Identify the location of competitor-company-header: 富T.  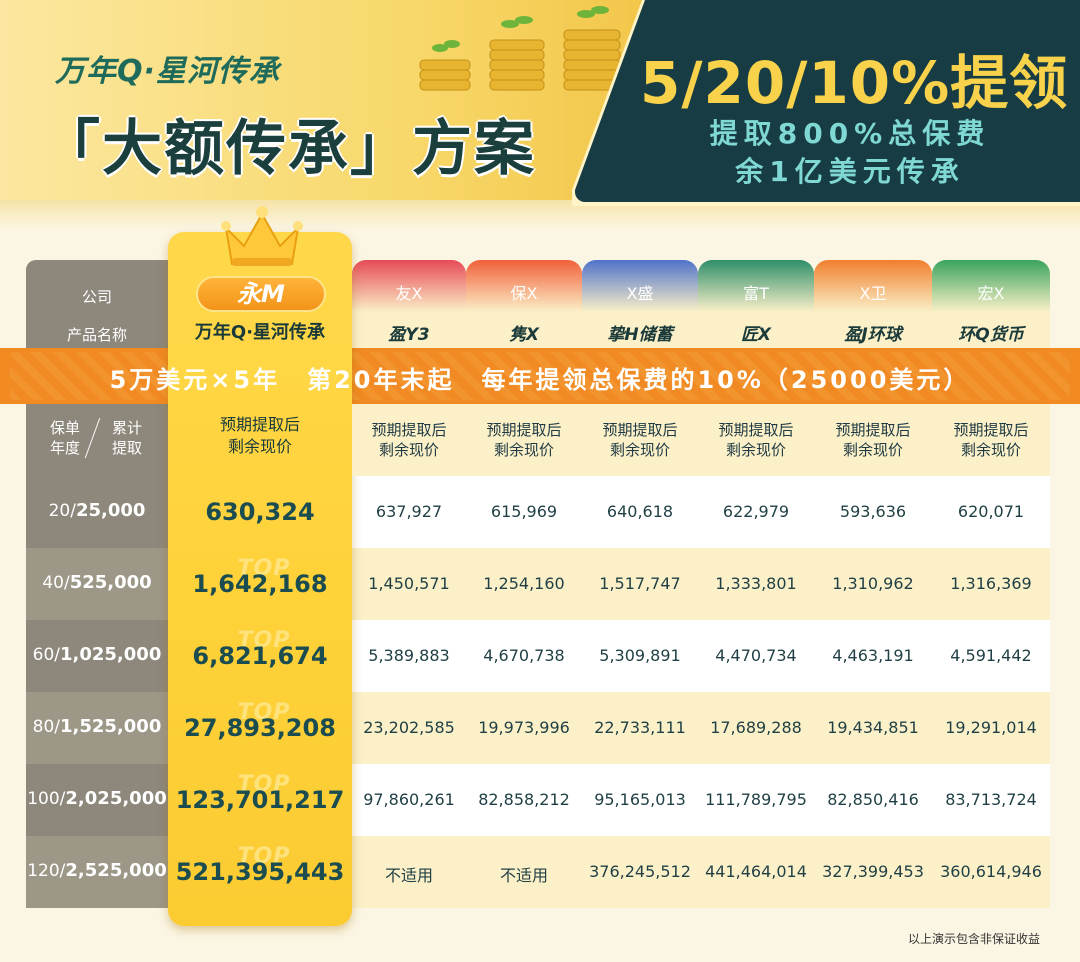
(756, 286).